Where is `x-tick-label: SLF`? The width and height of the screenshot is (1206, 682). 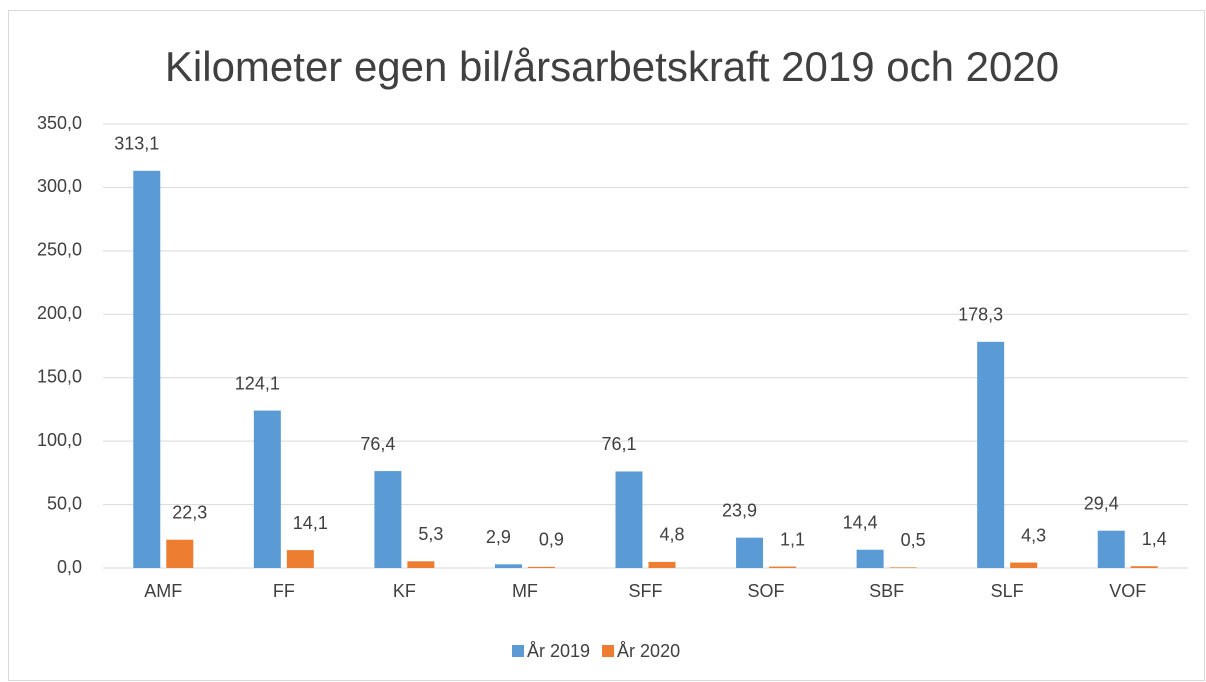
x-tick-label: SLF is located at coordinates (1007, 591).